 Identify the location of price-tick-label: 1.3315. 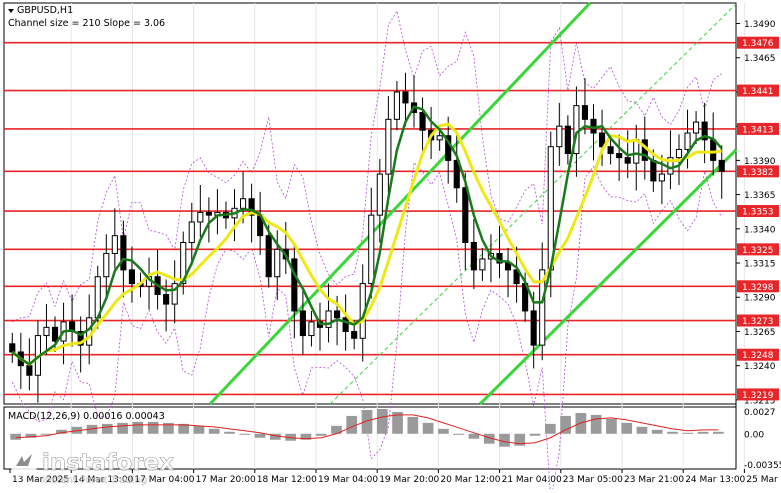
(760, 265).